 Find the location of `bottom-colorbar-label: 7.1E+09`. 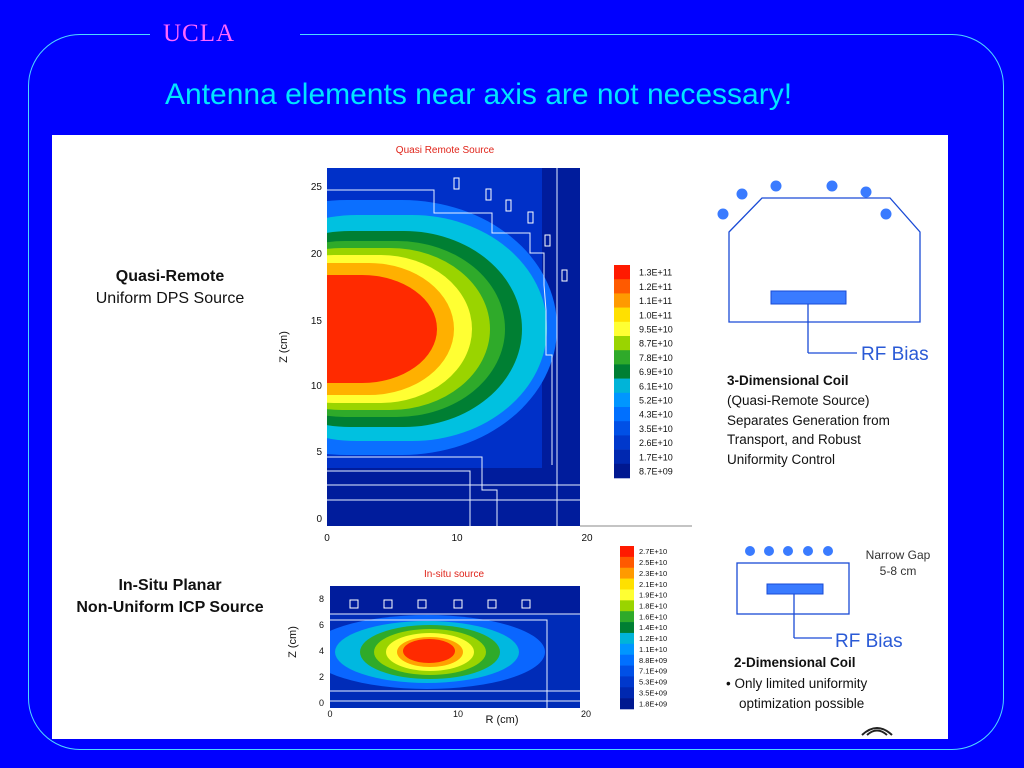

bottom-colorbar-label: 7.1E+09 is located at coordinates (653, 671).